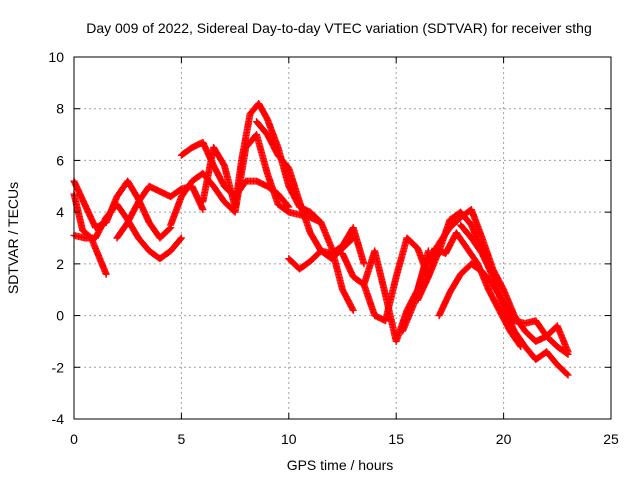  Describe the element at coordinates (60, 264) in the screenshot. I see `y-tick-label: 2` at that location.